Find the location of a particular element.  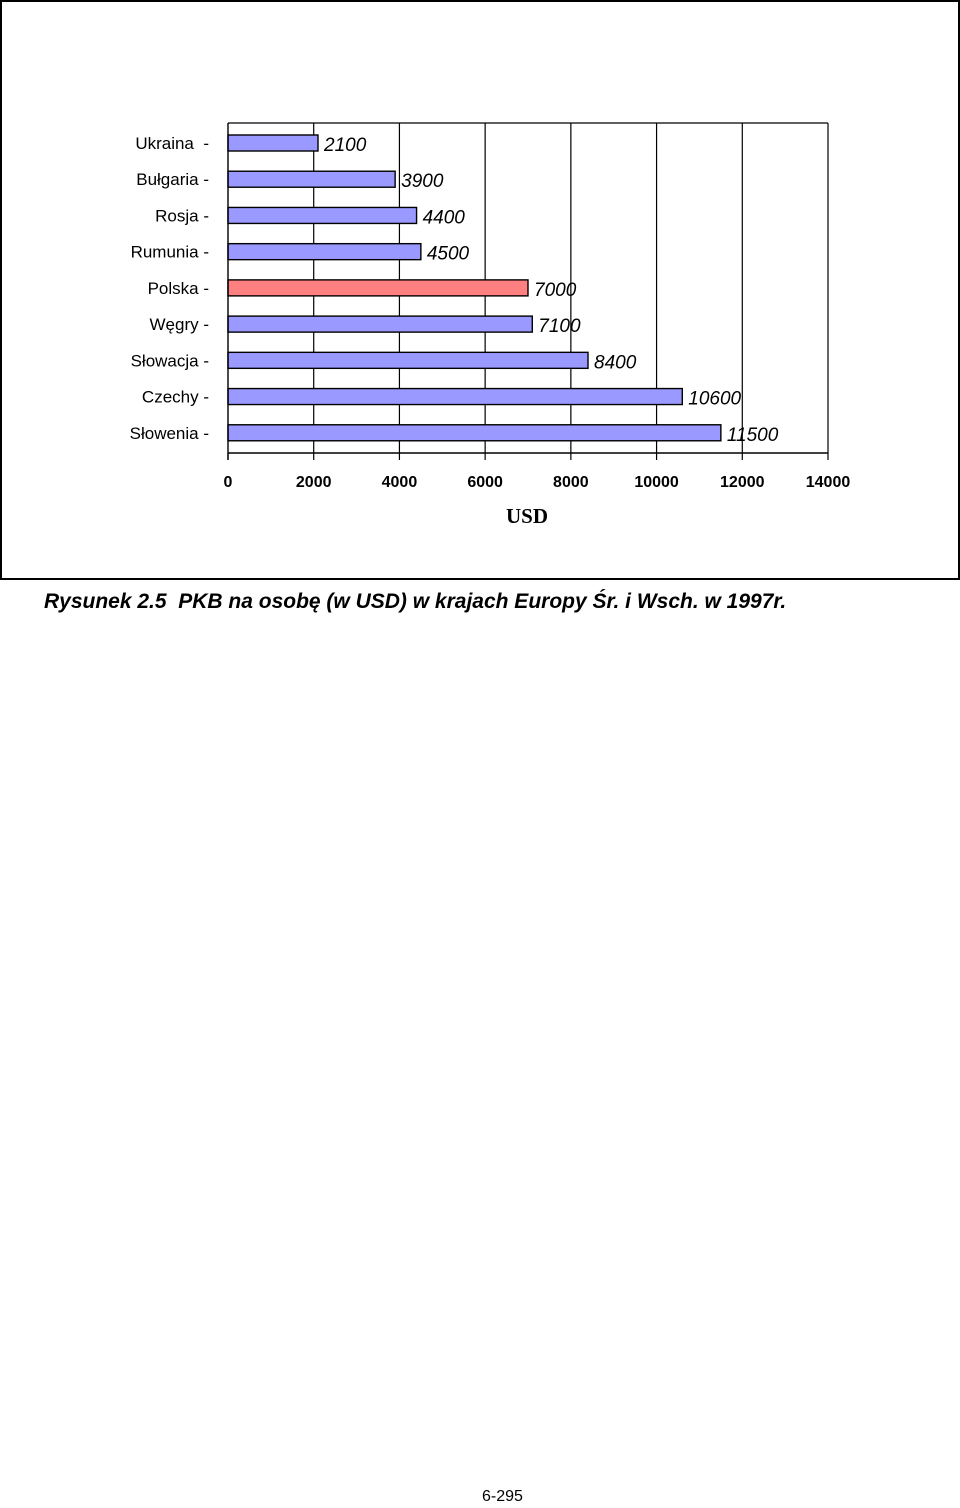

x-tick-label: 0 is located at coordinates (228, 482).